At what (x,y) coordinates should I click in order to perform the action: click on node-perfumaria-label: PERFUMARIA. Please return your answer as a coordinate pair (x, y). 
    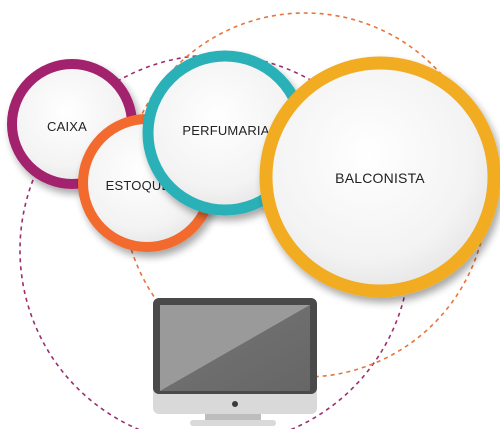
    Looking at the image, I should click on (225, 130).